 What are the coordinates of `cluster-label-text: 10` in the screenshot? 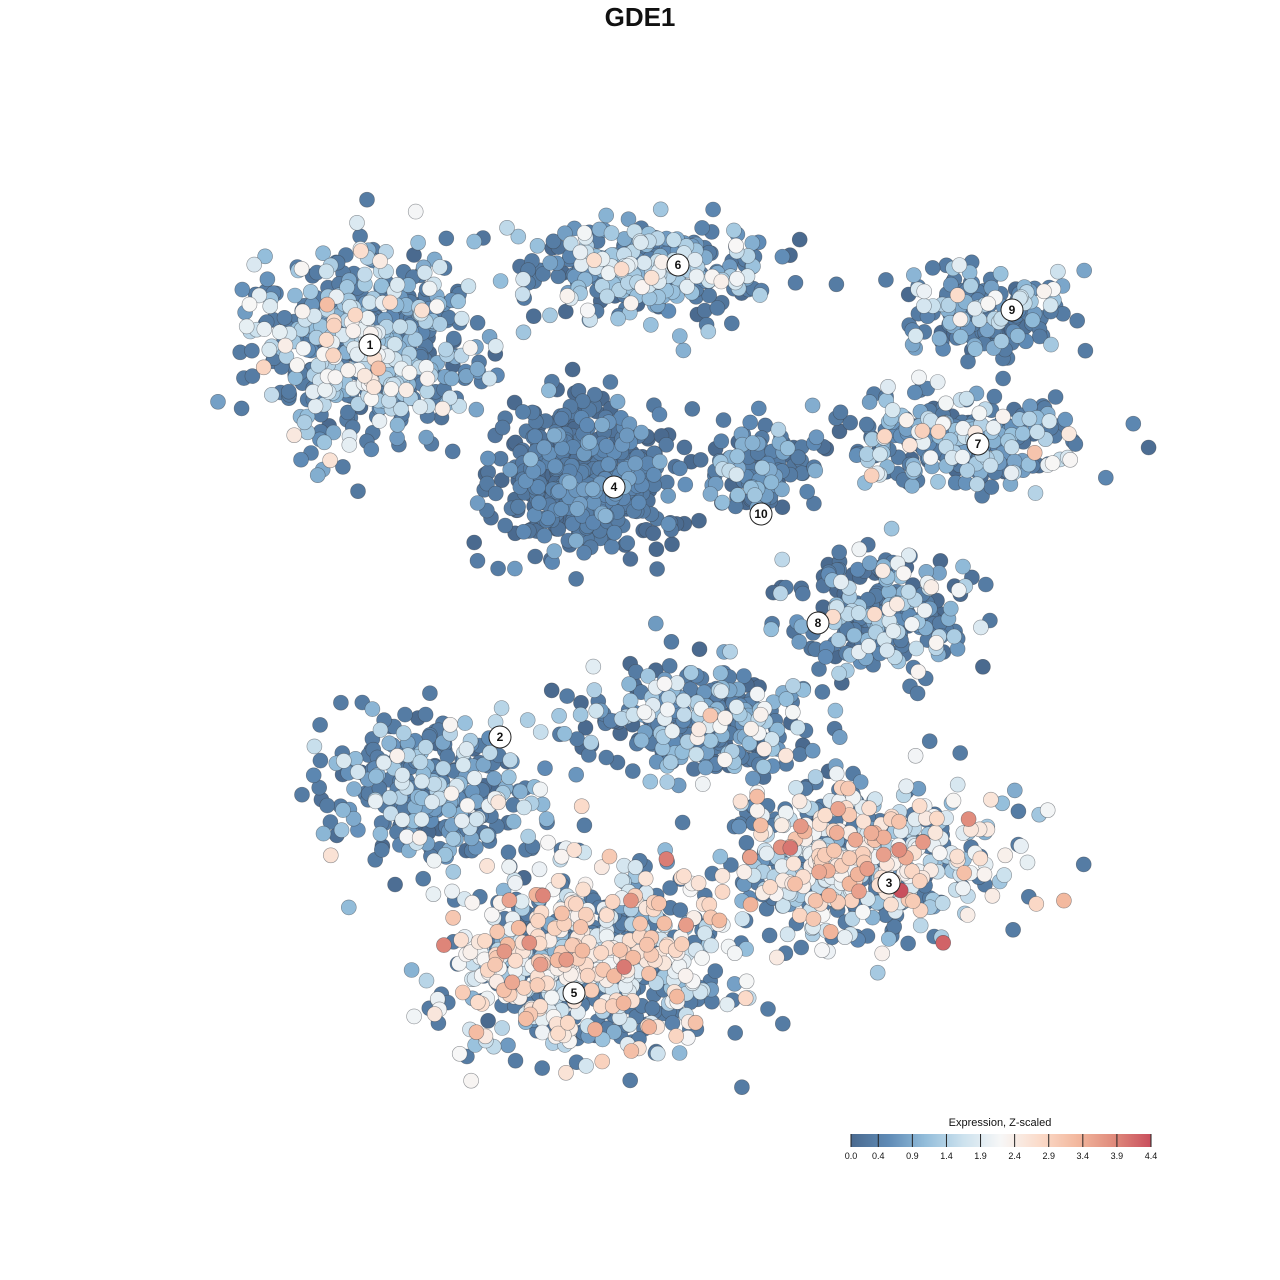 It's located at (761, 514).